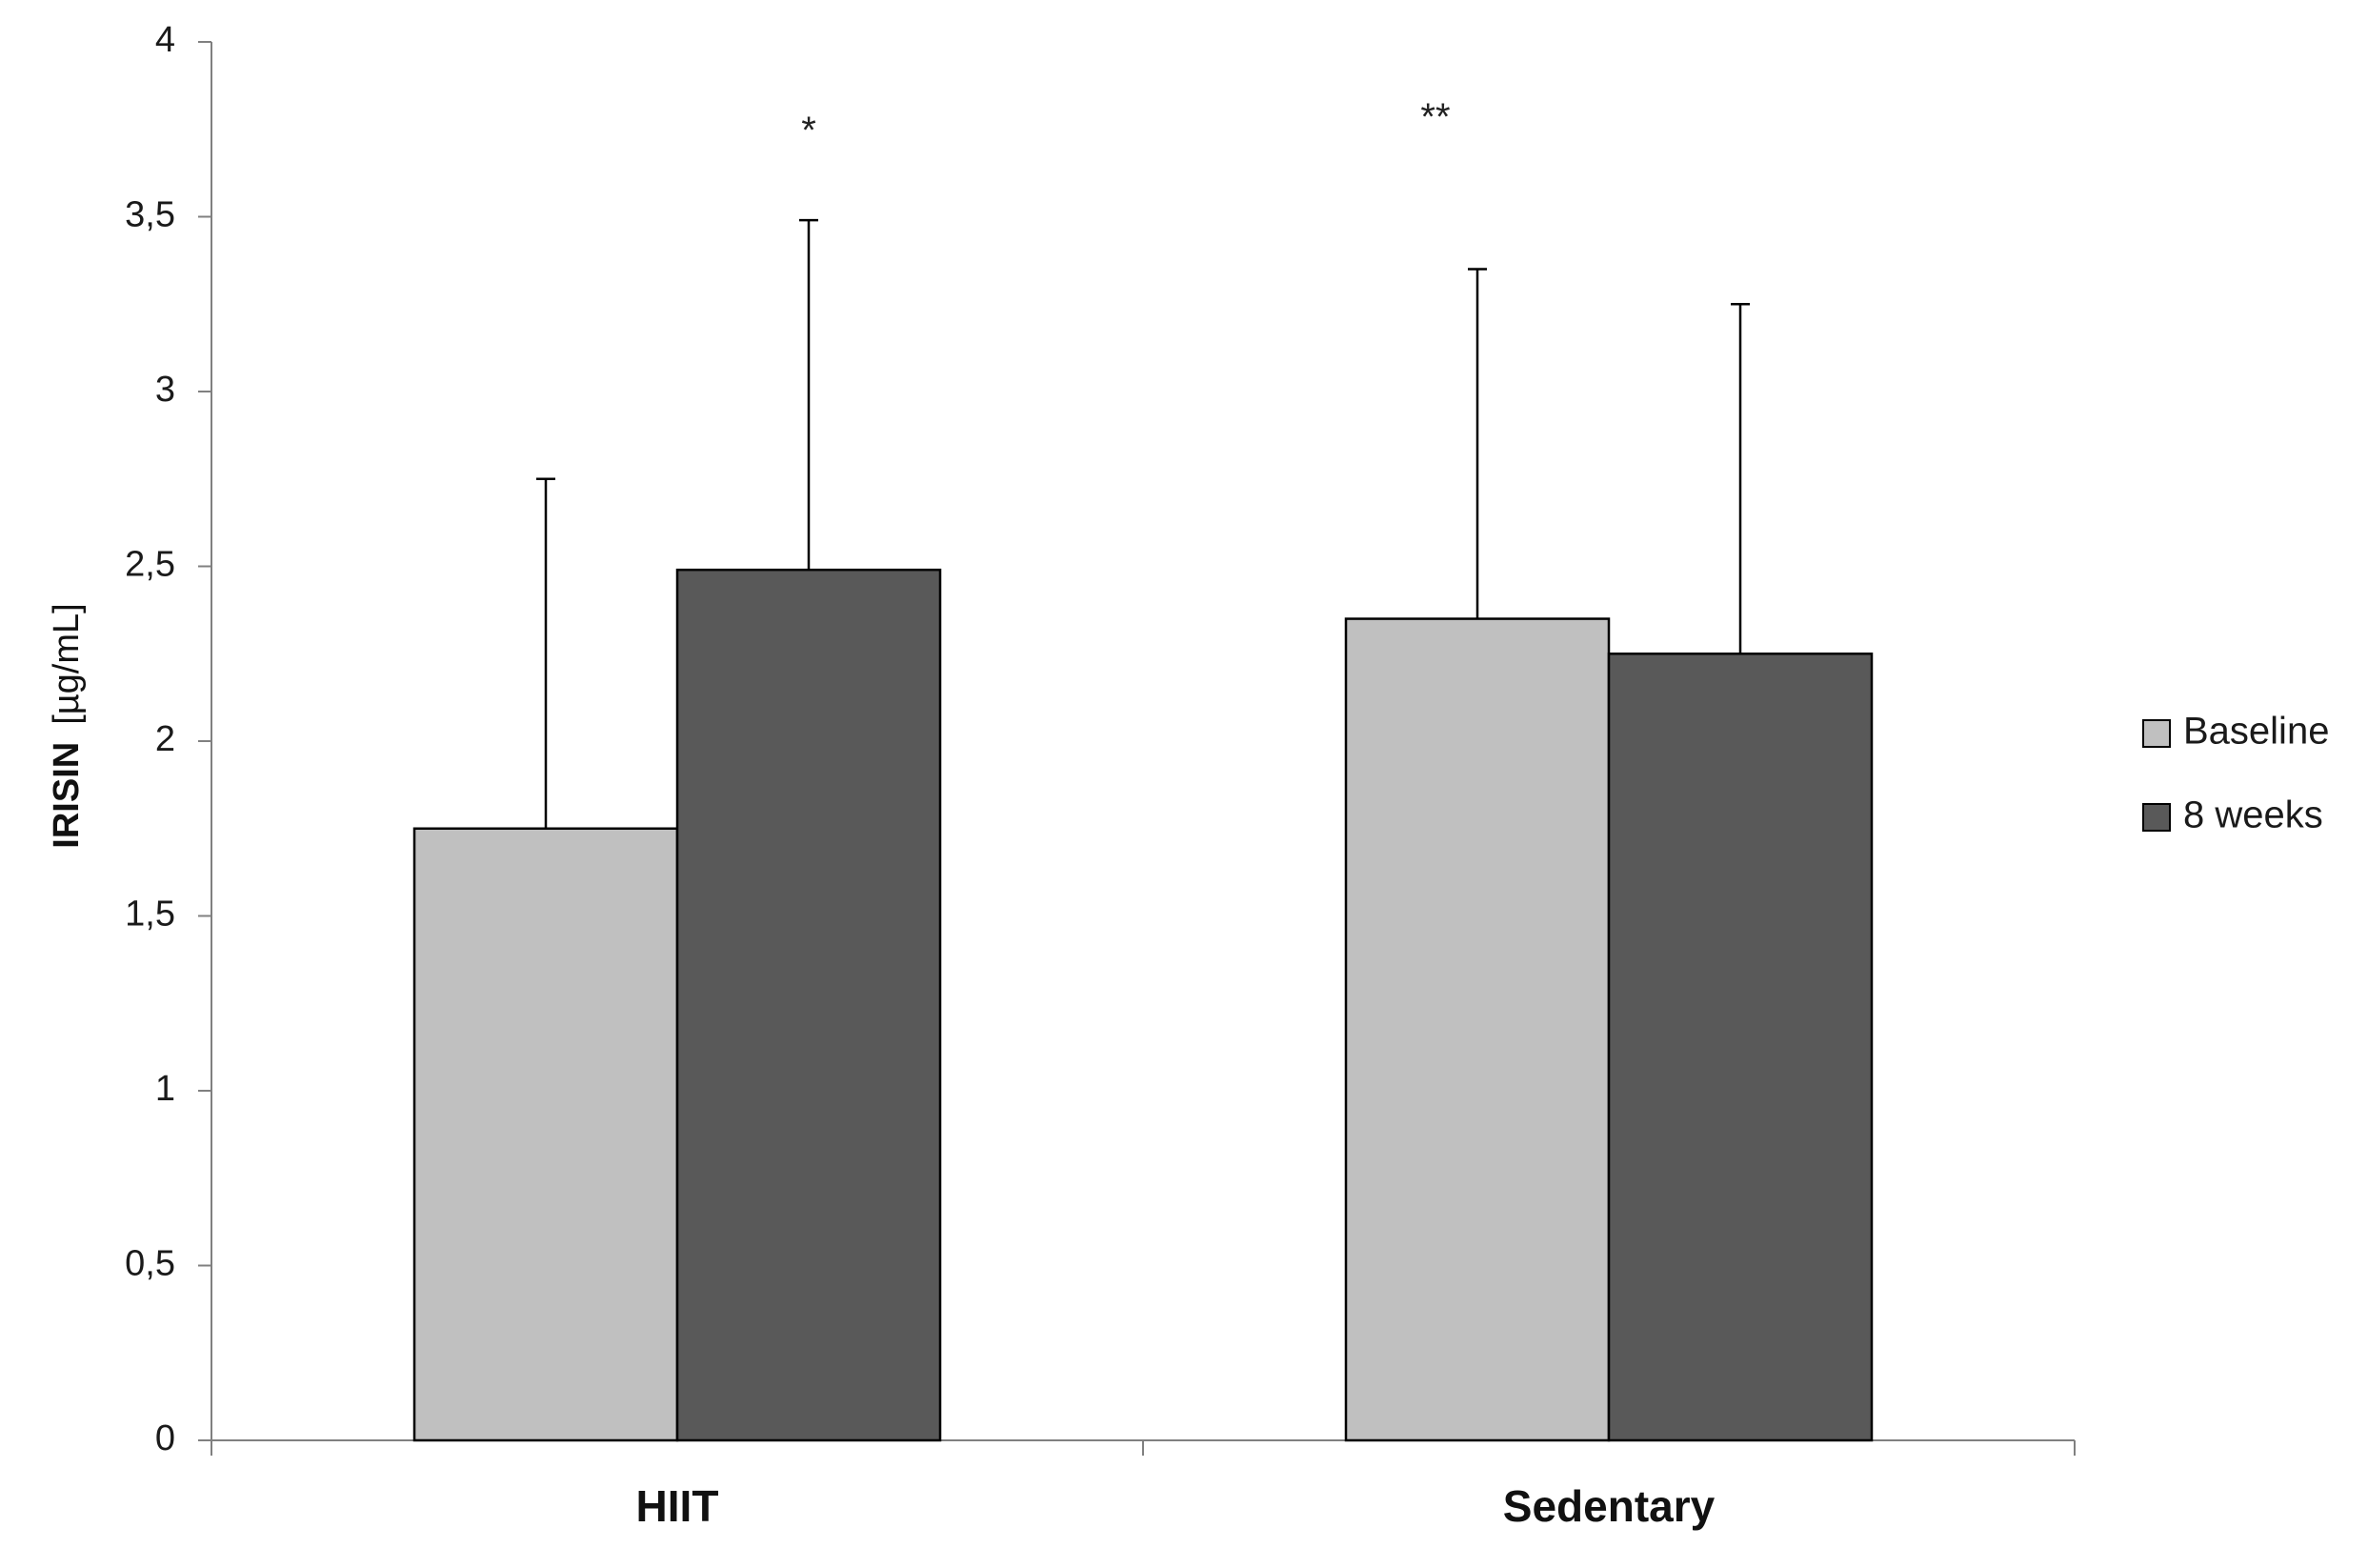 The height and width of the screenshot is (1568, 2368). Describe the element at coordinates (1609, 1506) in the screenshot. I see `x-category-label: Sedentary` at that location.